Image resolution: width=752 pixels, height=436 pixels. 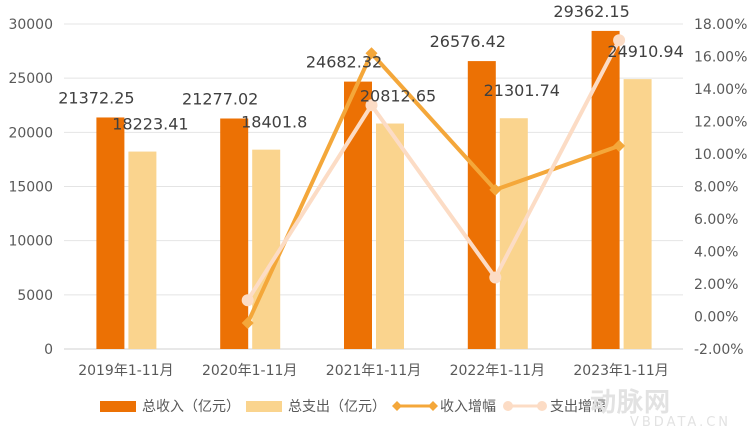 What do you see at coordinates (344, 62) in the screenshot?
I see `data-label: 24682.32` at bounding box center [344, 62].